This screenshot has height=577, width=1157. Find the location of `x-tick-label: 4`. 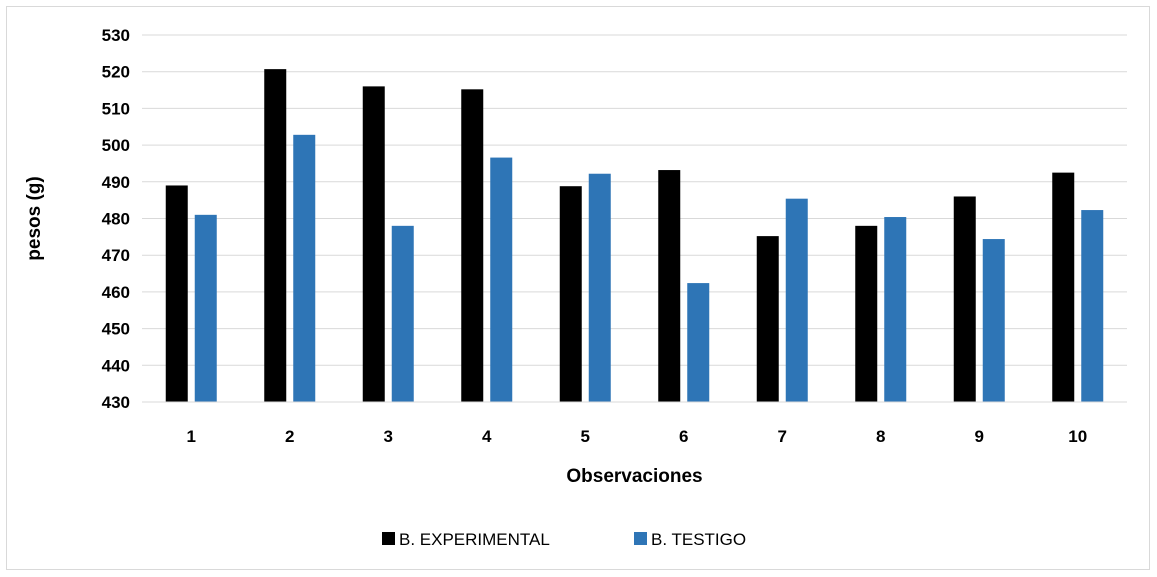

x-tick-label: 4 is located at coordinates (487, 436).